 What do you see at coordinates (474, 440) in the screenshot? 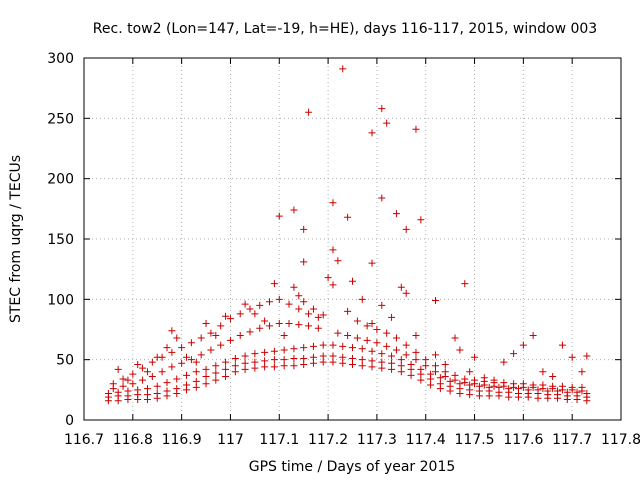
I see `x-tick-label: 117.5` at bounding box center [474, 440].